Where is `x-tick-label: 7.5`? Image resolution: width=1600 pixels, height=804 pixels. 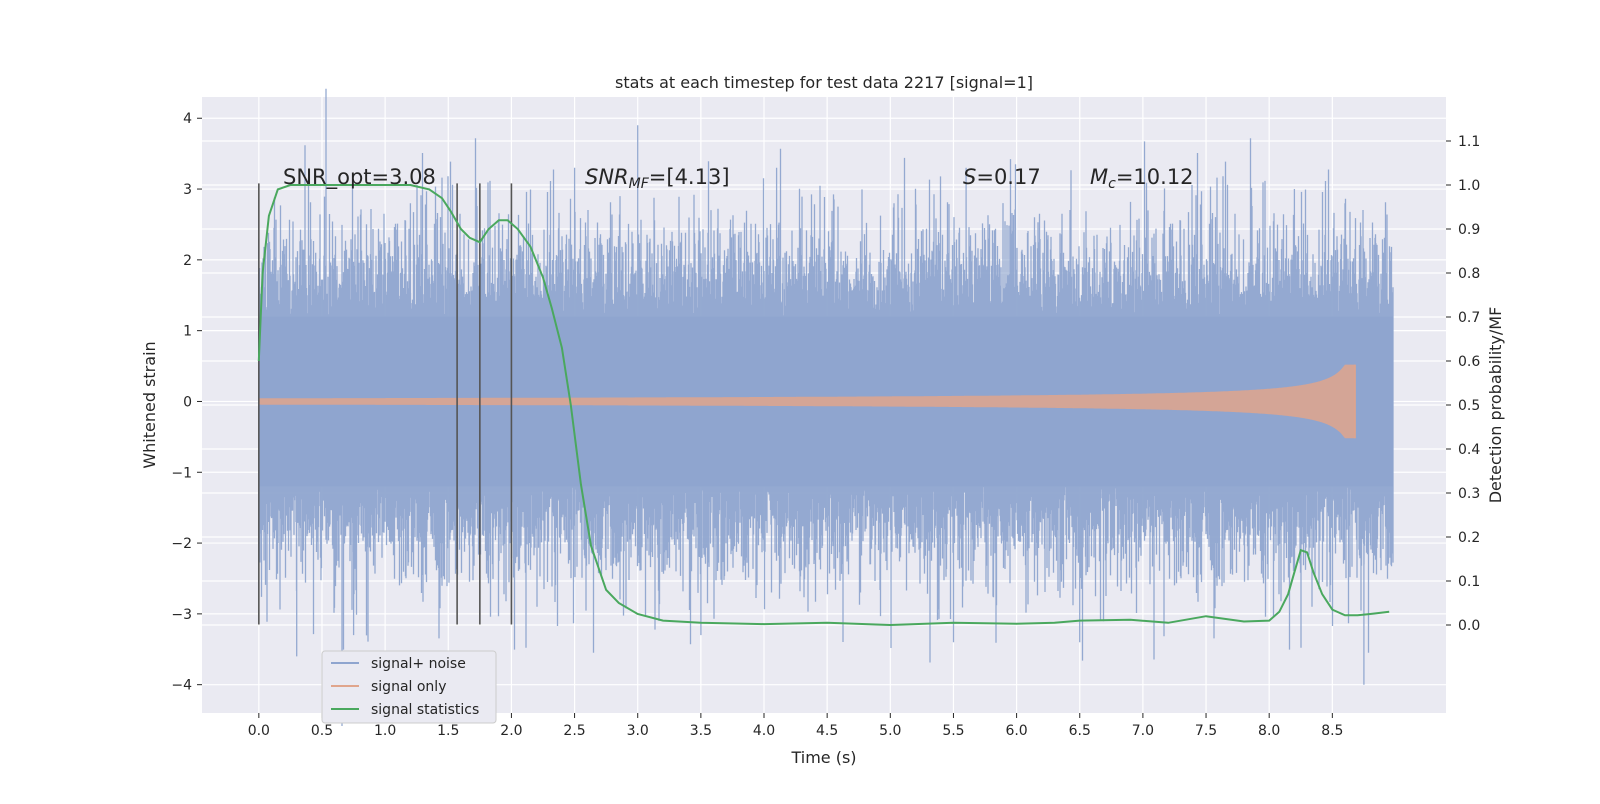 x-tick-label: 7.5 is located at coordinates (1206, 731).